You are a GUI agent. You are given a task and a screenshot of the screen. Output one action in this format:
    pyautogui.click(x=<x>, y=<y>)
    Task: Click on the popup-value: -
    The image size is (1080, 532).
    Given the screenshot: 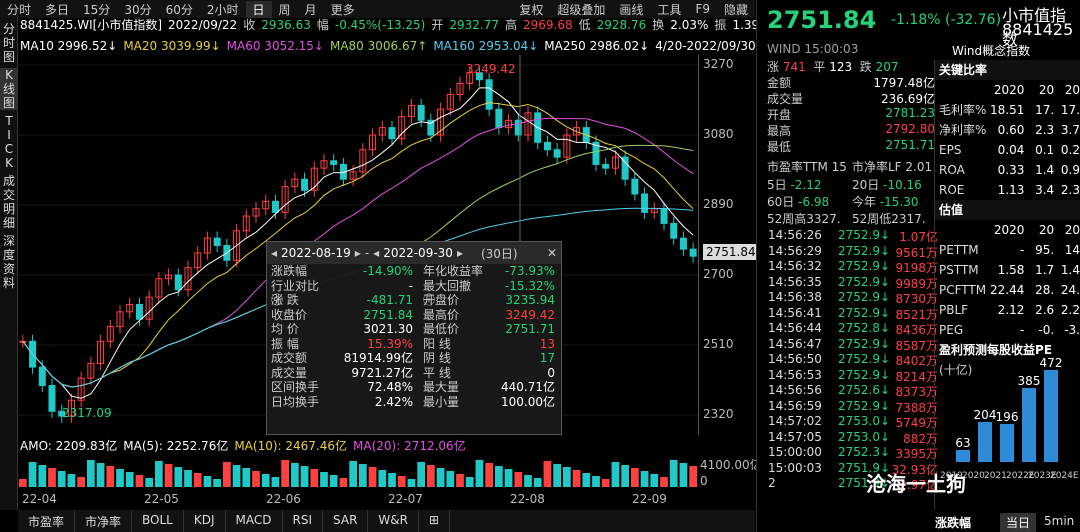 What is the action you would take?
    pyautogui.click(x=410, y=285)
    